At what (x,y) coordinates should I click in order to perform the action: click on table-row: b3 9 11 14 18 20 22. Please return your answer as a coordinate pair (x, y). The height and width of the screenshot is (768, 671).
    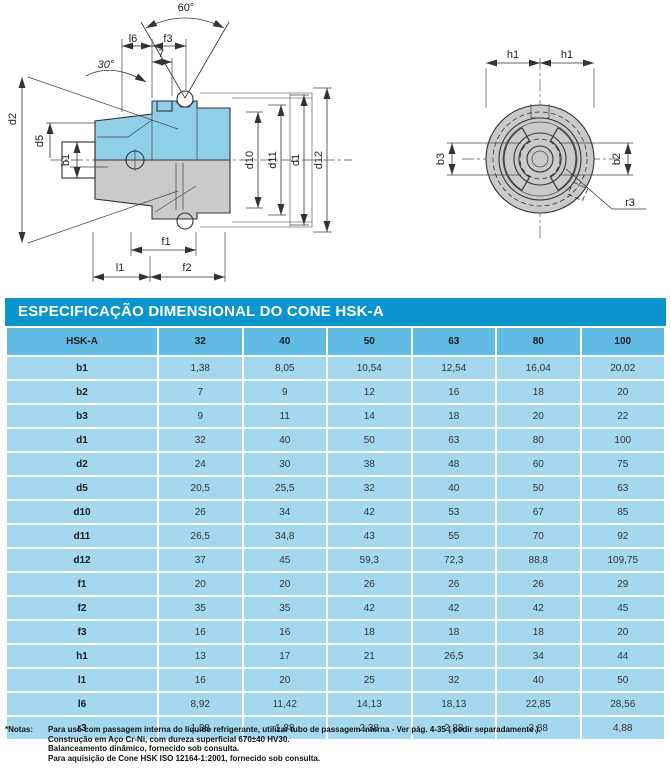
    Looking at the image, I should click on (335, 416).